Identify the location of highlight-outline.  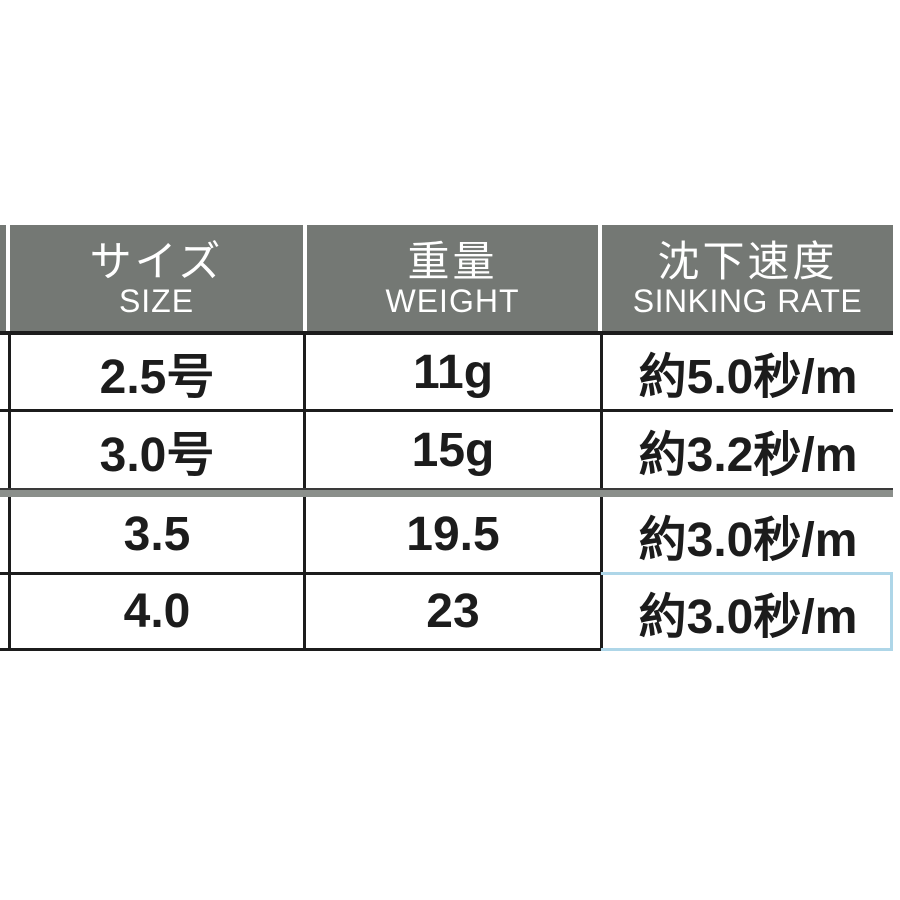
(747, 611).